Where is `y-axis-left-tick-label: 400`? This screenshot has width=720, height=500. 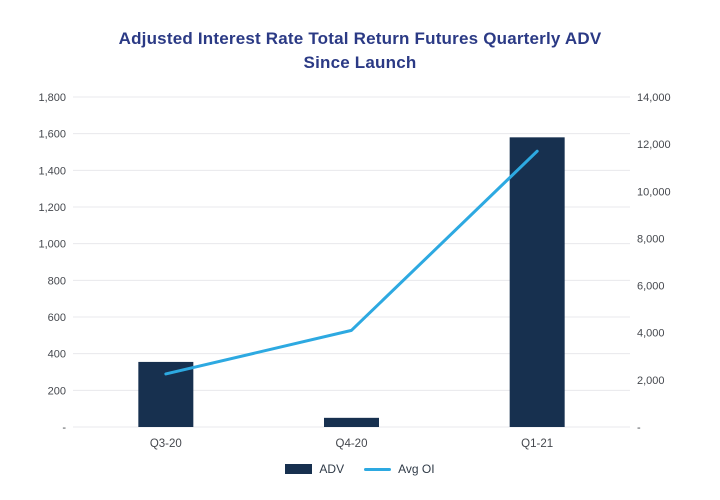 y-axis-left-tick-label: 400 is located at coordinates (57, 355).